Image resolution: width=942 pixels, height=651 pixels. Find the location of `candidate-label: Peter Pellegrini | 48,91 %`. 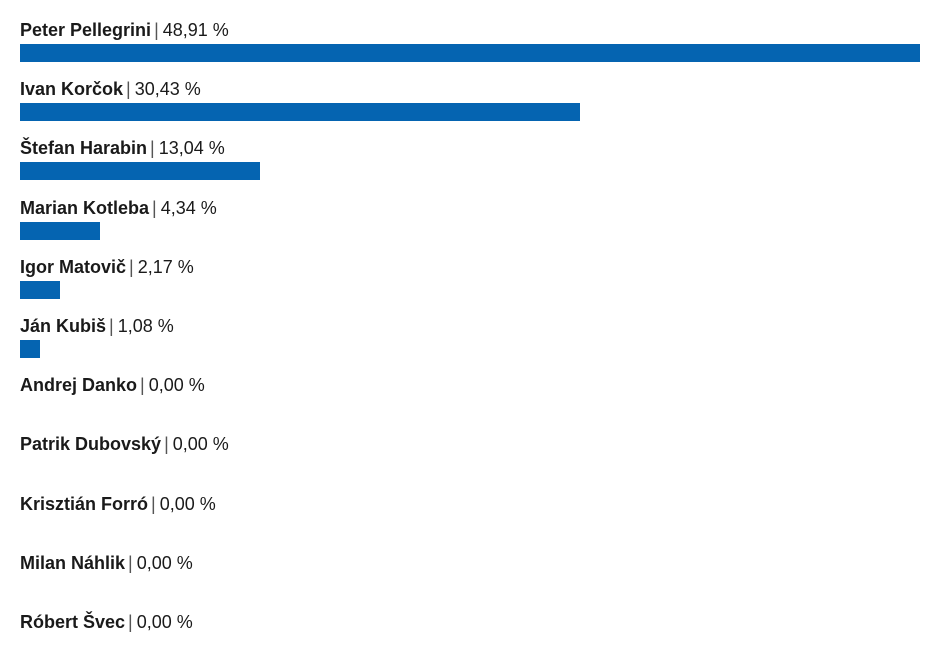

candidate-label: Peter Pellegrini | 48,91 % is located at coordinates (124, 30).